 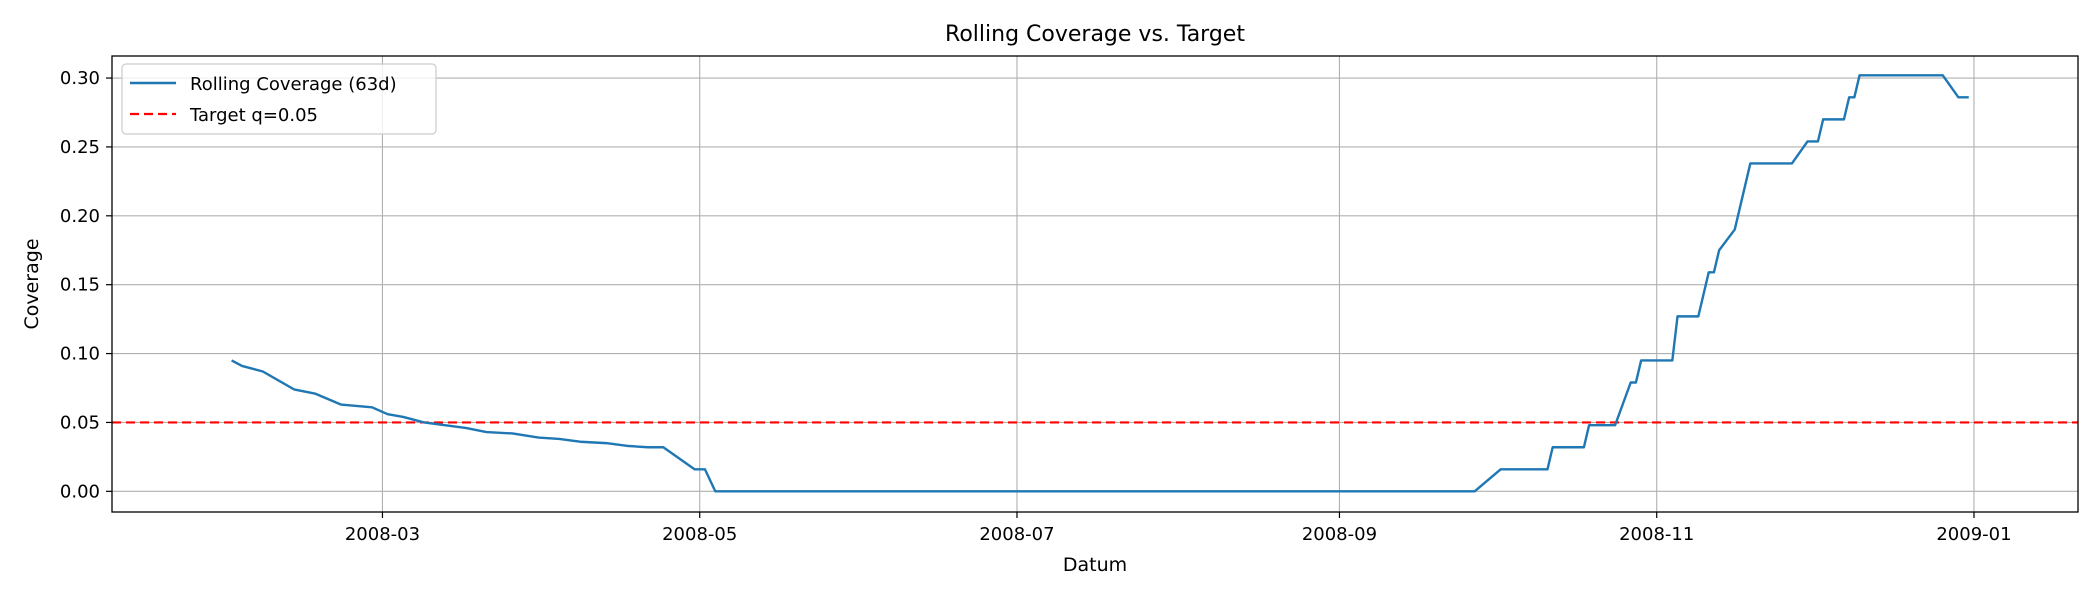 I want to click on y-tick-label: 0.15, so click(x=80, y=285).